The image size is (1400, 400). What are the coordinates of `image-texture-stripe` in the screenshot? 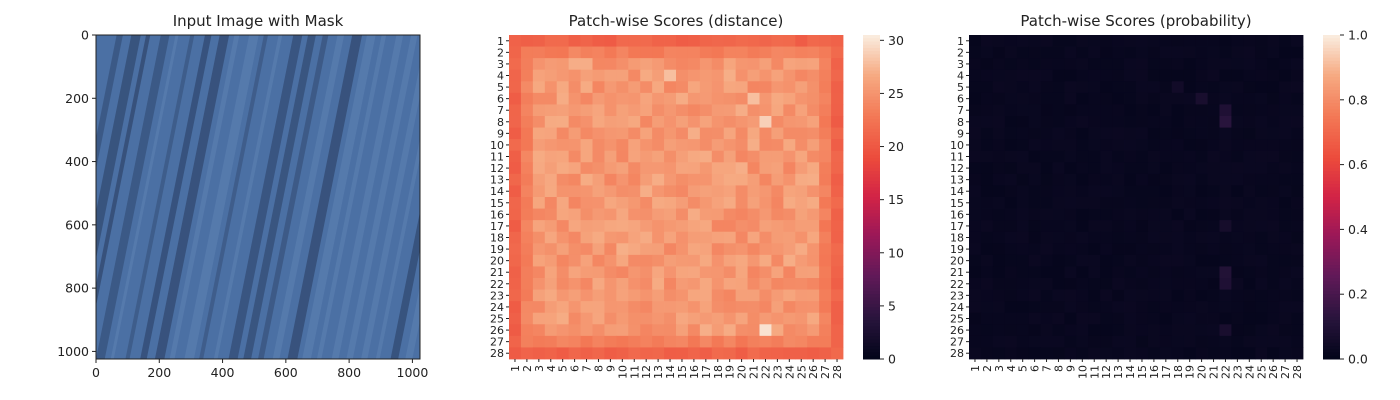 It's located at (221, 197).